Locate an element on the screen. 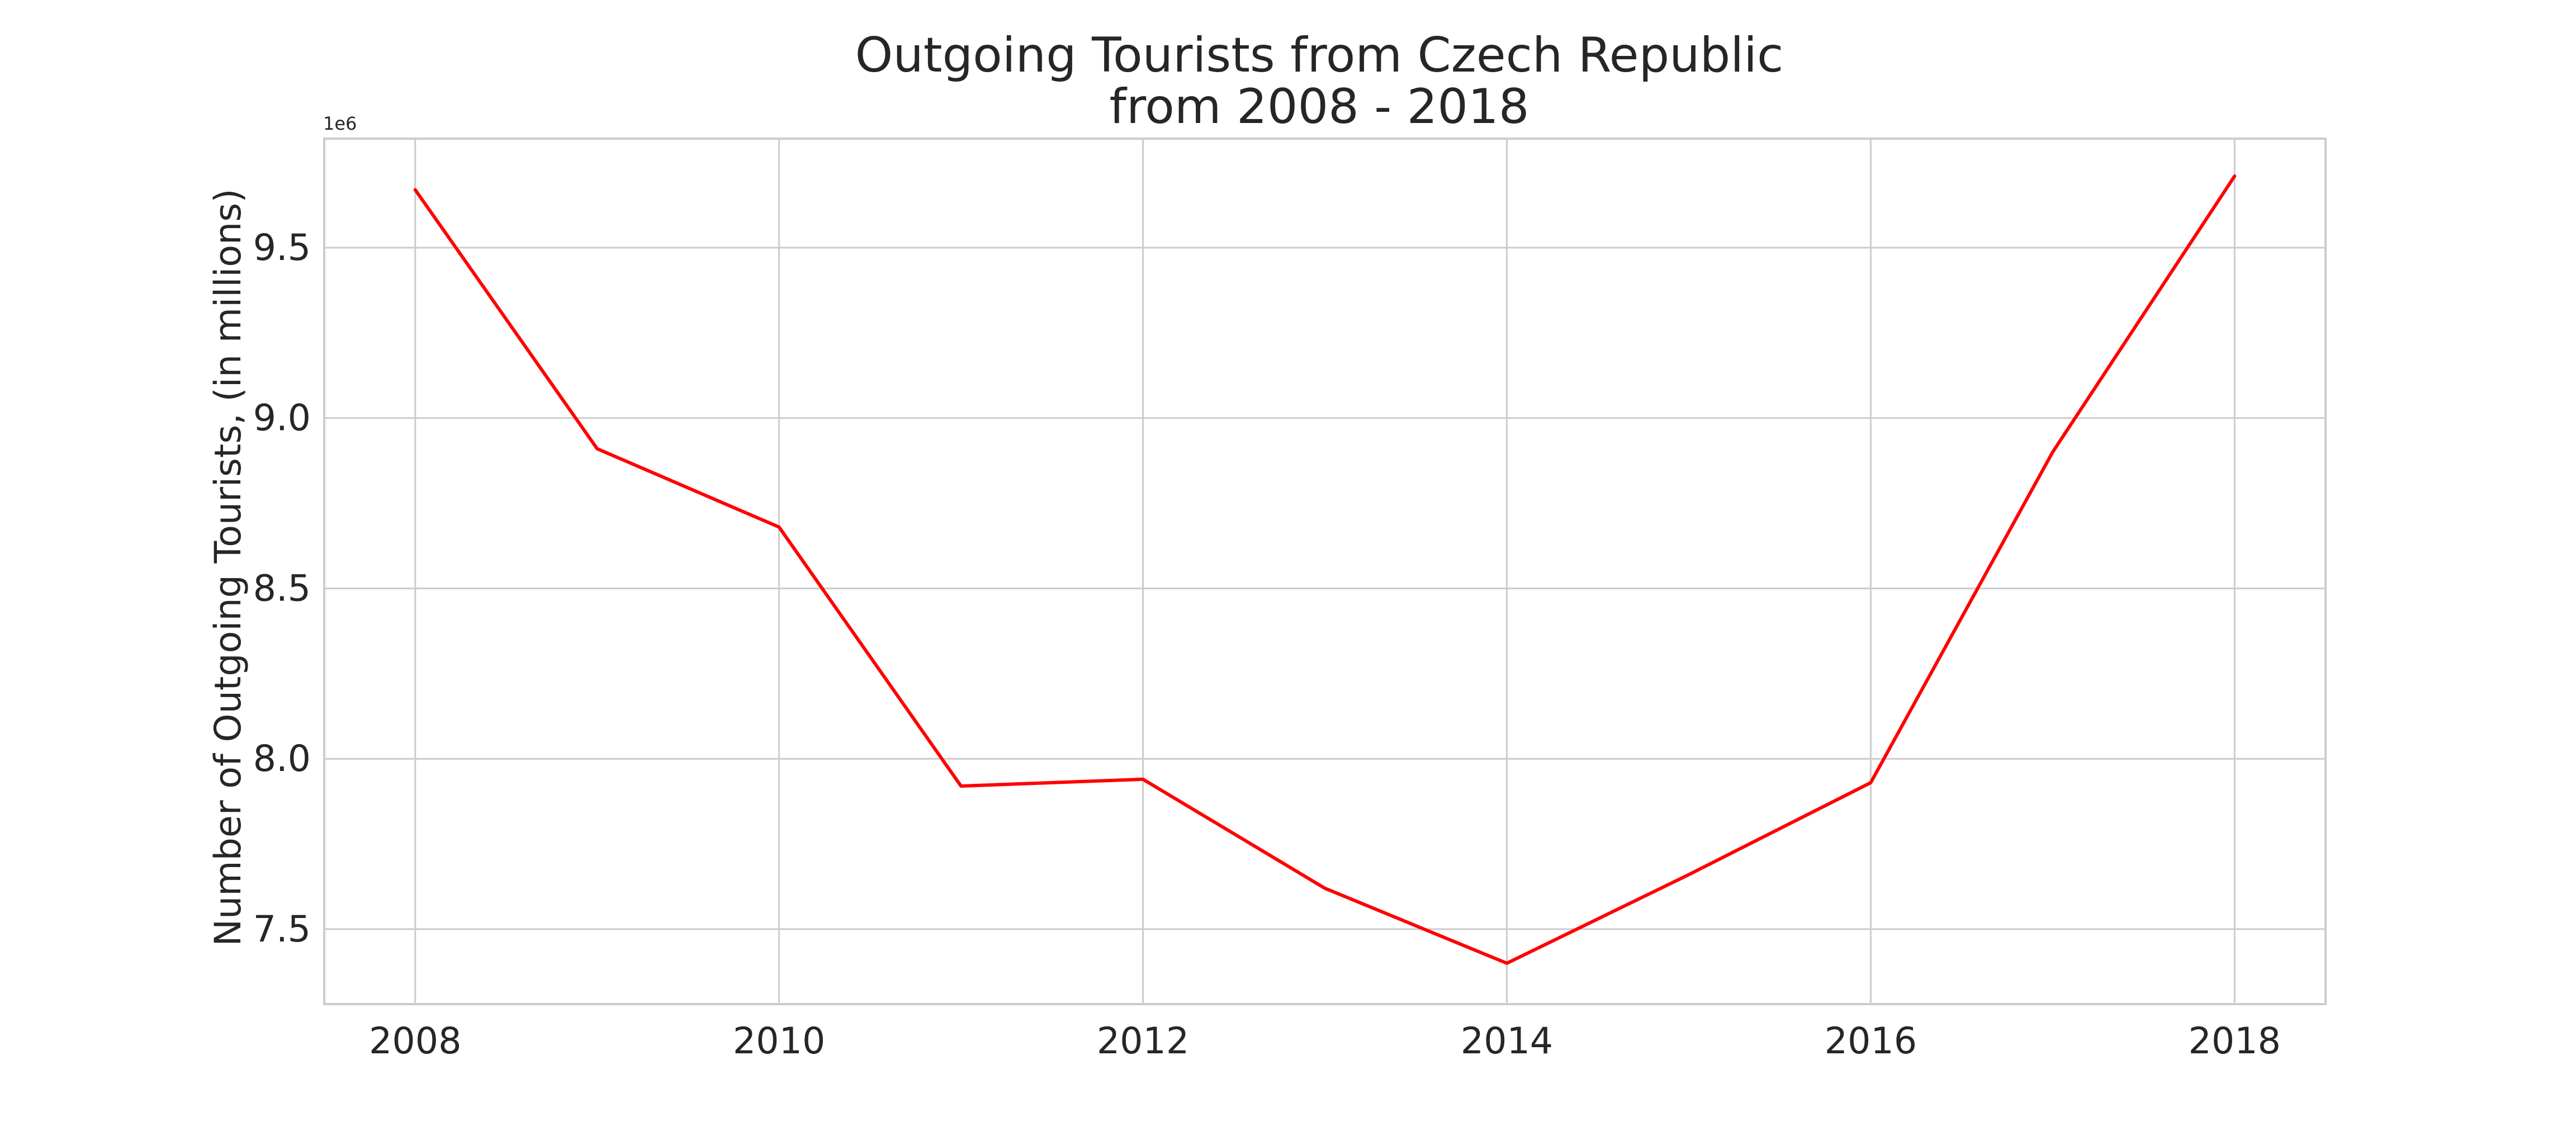 Image resolution: width=2576 pixels, height=1145 pixels. x-tick-label: 2014 is located at coordinates (1507, 1041).